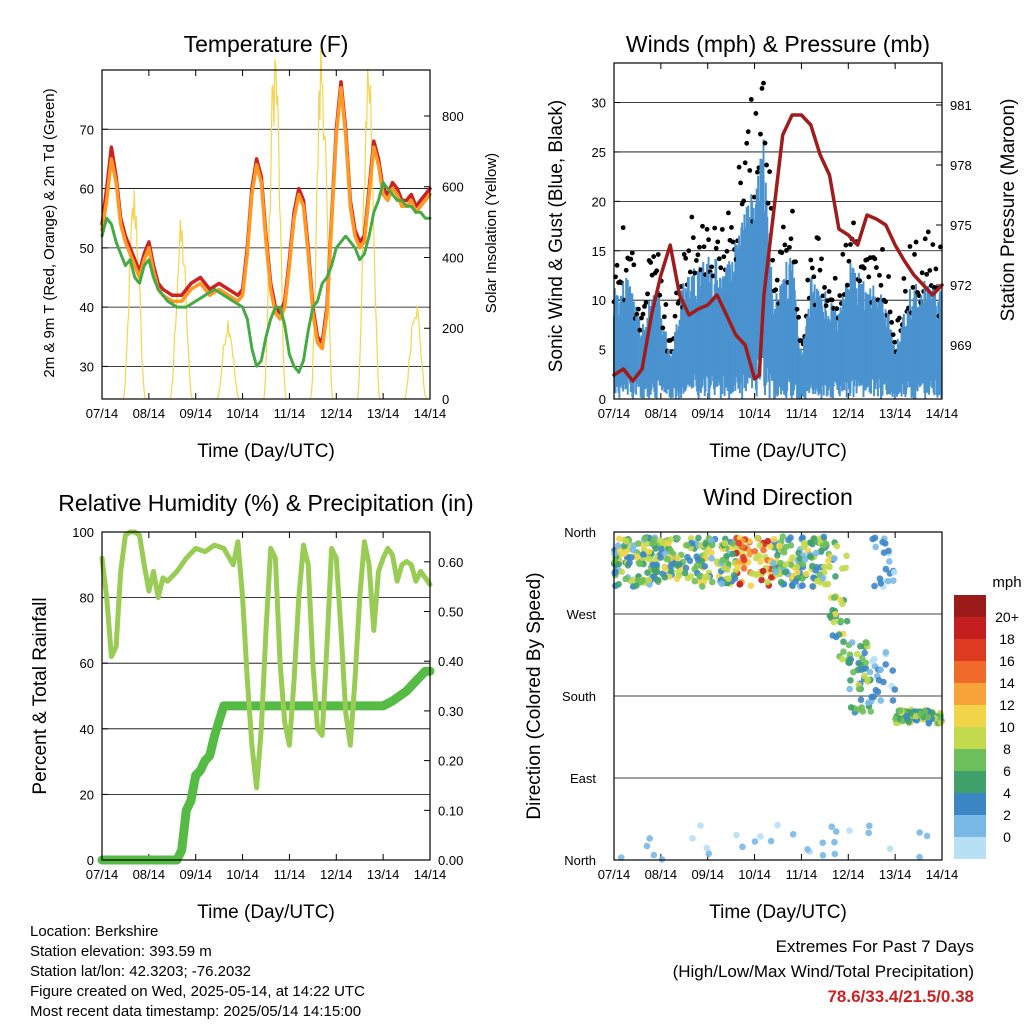 The image size is (1024, 1024). I want to click on insolation-ytick-label: 400, so click(453, 257).